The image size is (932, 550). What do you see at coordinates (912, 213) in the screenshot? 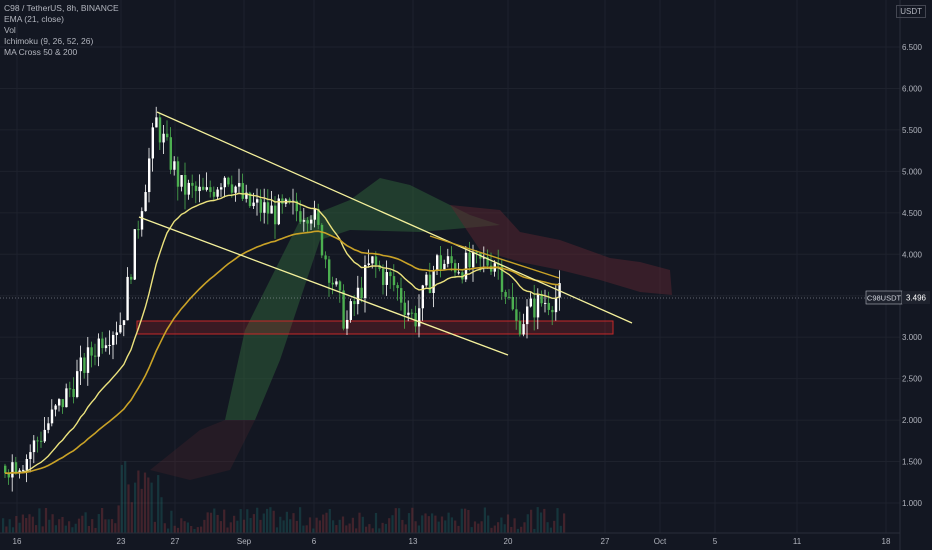
I see `price-tick-label: 4.500` at bounding box center [912, 213].